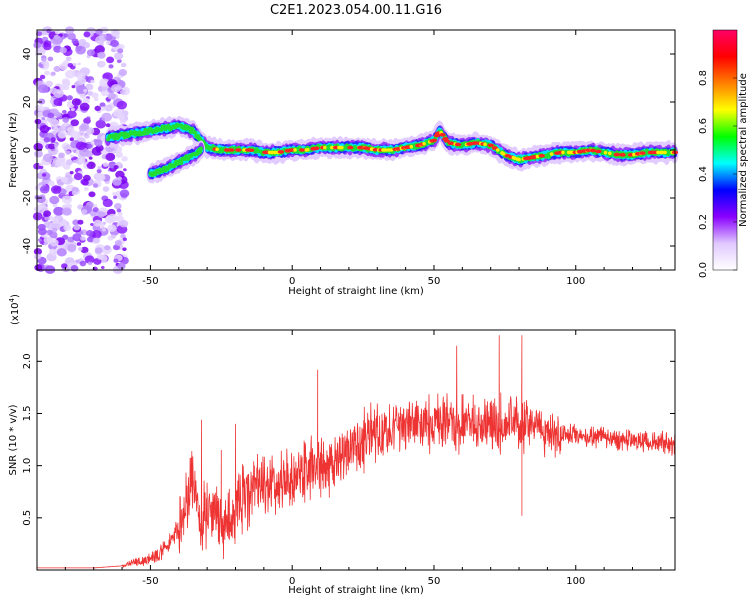  What do you see at coordinates (575, 581) in the screenshot?
I see `snr-x-tick-label: 100` at bounding box center [575, 581].